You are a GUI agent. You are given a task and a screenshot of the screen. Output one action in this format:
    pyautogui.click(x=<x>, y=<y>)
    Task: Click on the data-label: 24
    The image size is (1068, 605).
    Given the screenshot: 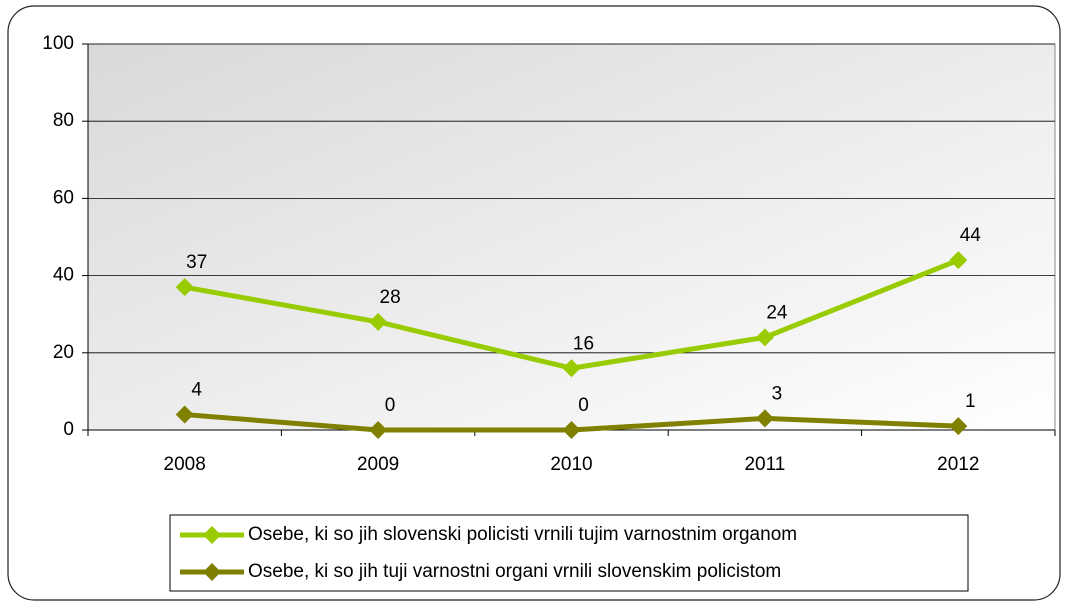 What is the action you would take?
    pyautogui.click(x=777, y=312)
    